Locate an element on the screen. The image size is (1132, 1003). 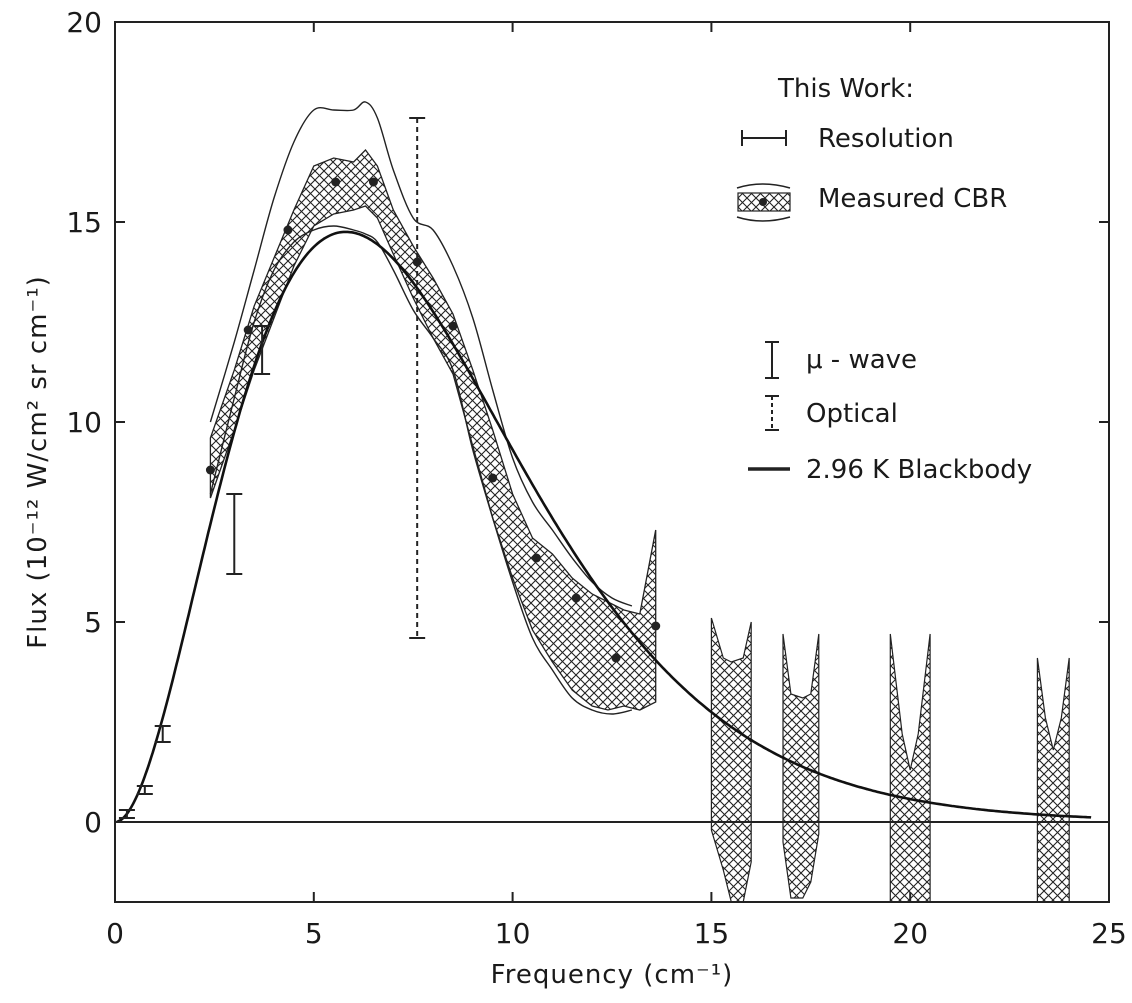
legend-blackbody-label: 2.96 K Blackbody is located at coordinates (919, 470).